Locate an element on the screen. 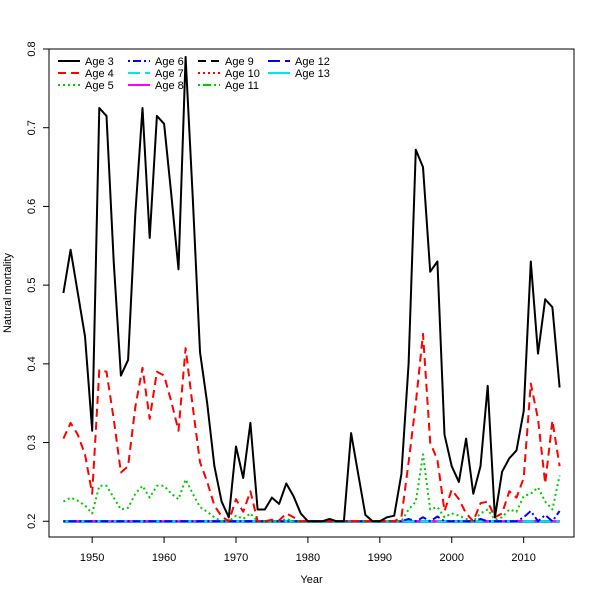 The width and height of the screenshot is (600, 600). x-tick-label: 2000 is located at coordinates (451, 558).